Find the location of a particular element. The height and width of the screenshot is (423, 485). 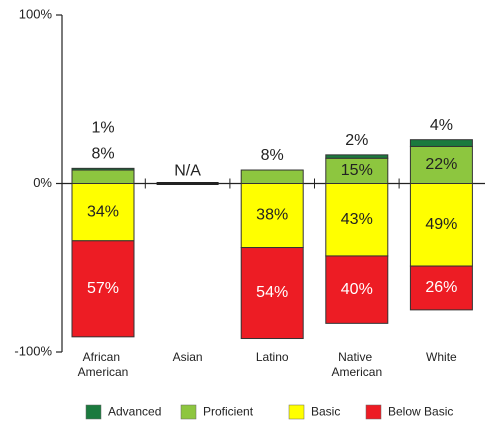

value-label: 54% is located at coordinates (272, 292).